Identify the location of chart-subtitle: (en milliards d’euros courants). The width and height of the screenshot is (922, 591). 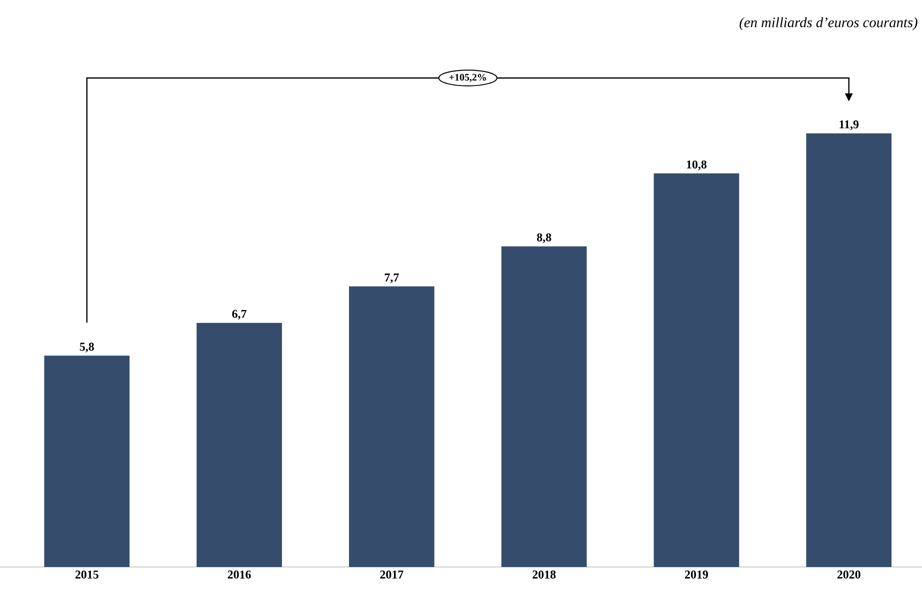
(829, 23).